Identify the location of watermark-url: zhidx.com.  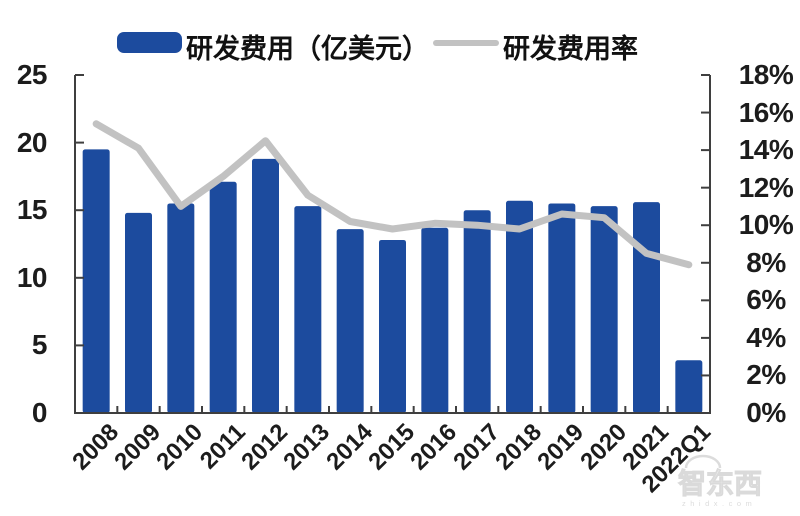
(719, 503).